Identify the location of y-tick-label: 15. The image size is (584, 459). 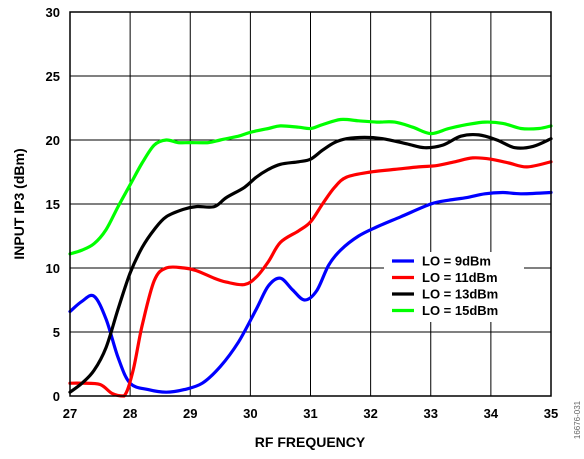
(53, 204).